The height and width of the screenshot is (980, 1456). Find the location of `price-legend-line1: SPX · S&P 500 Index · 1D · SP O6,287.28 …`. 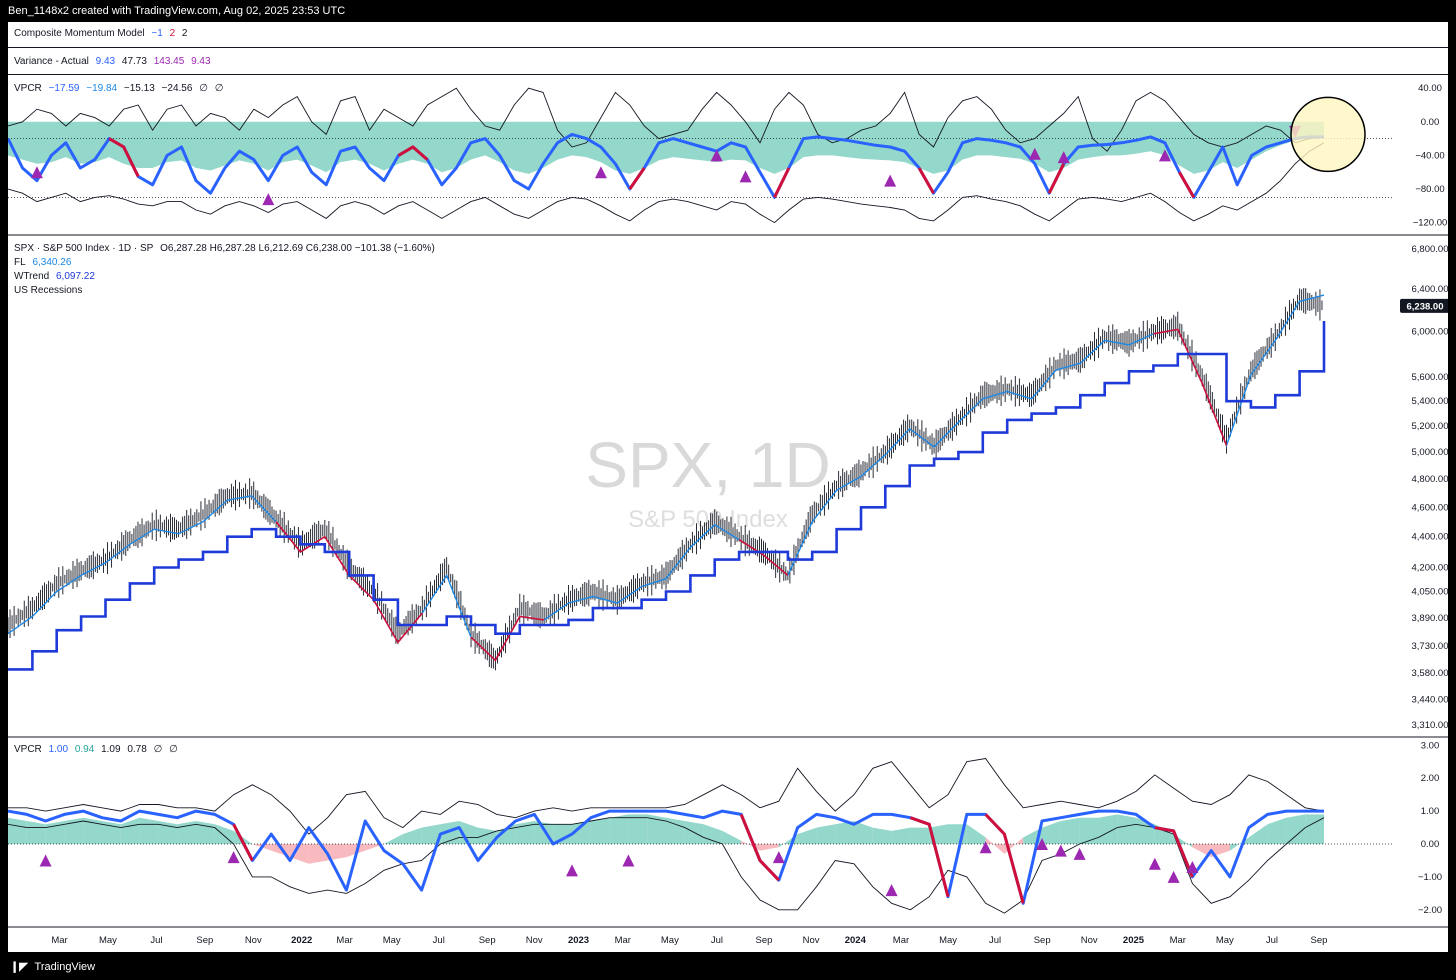

price-legend-line1: SPX · S&P 500 Index · 1D · SP O6,287.28 … is located at coordinates (226, 248).